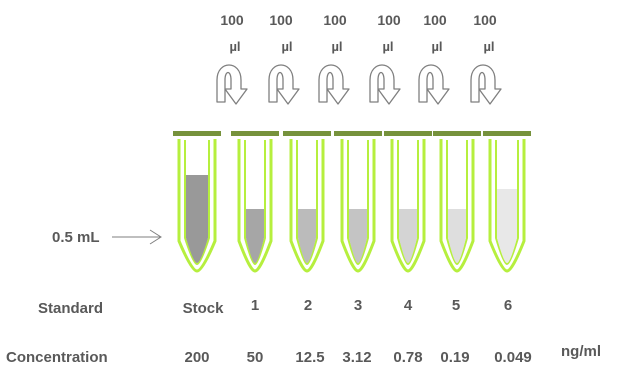 The image size is (620, 371). Describe the element at coordinates (275, 307) in the screenshot. I see `standard-row: Standard Stock 1 2 3 4 5 6` at that location.